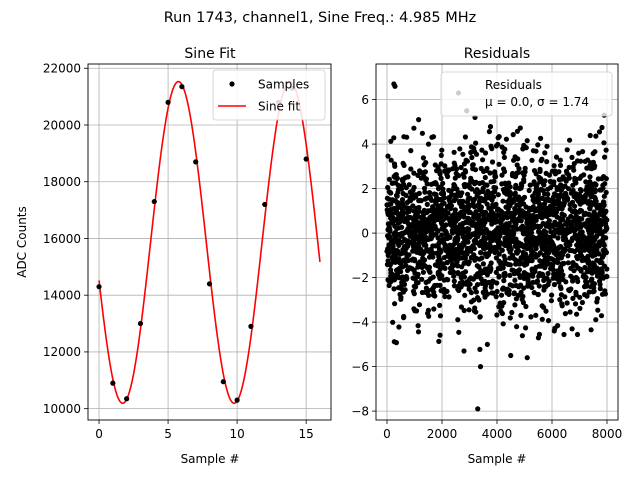 This screenshot has height=484, width=640. I want to click on residuals-x-tick-label: 8000, so click(607, 434).